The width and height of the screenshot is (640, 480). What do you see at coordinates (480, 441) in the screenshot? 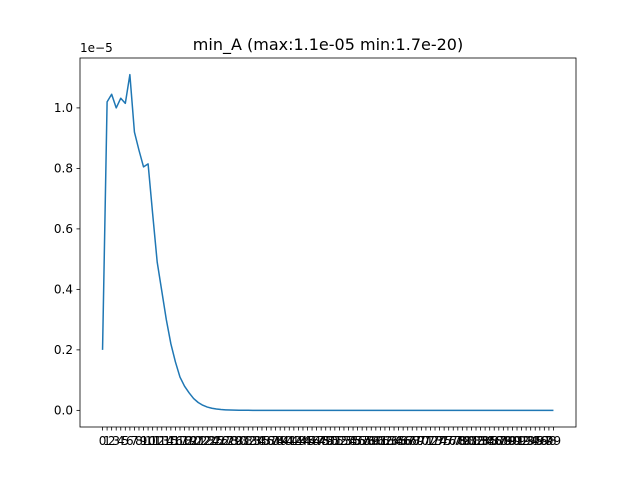
I see `x-tick-label: 83` at bounding box center [480, 441].